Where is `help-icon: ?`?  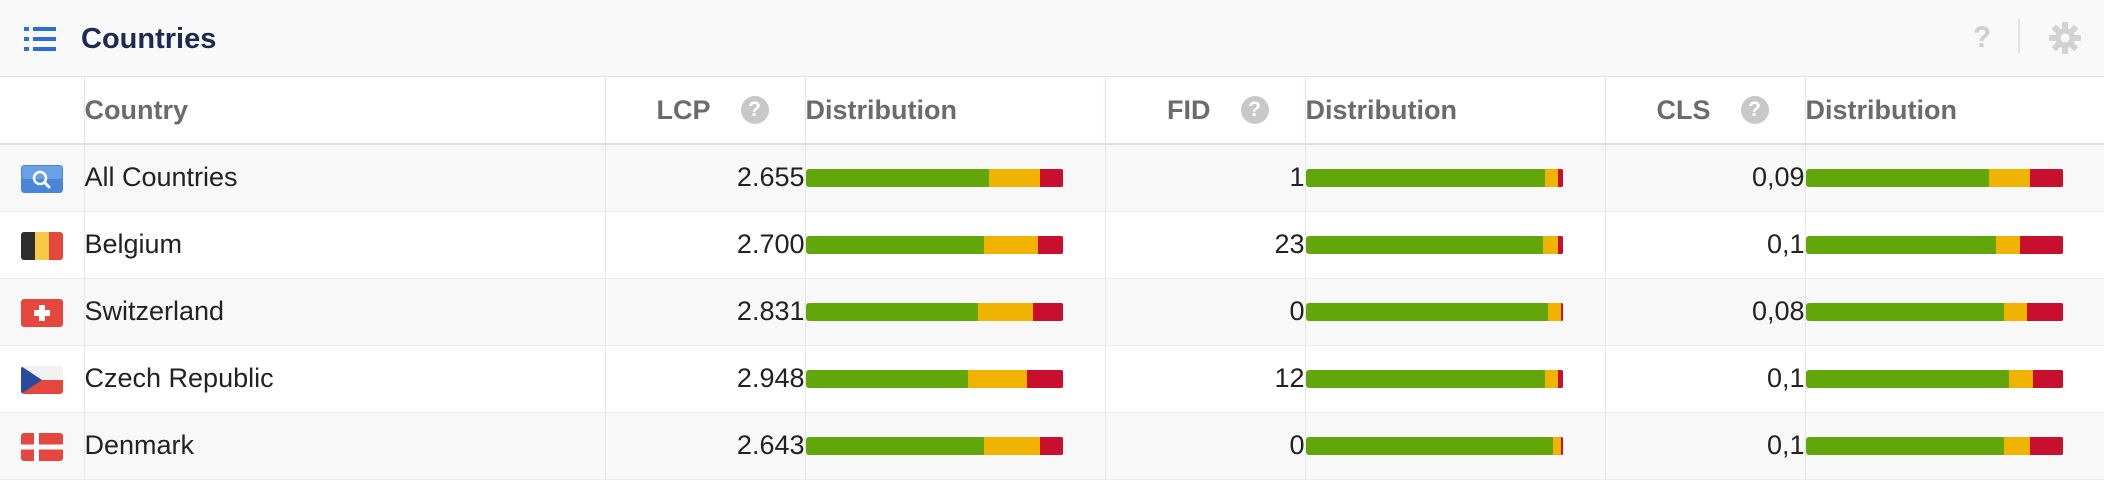 help-icon: ? is located at coordinates (1982, 37).